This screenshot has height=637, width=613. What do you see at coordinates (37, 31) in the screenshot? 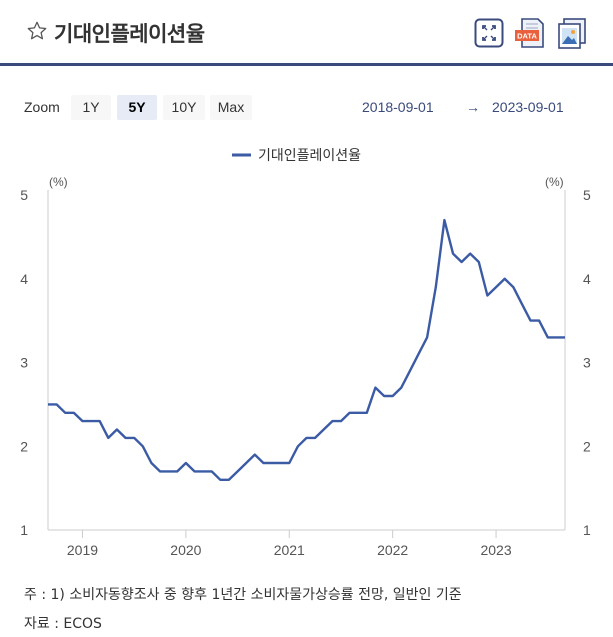
I see `star-icon` at bounding box center [37, 31].